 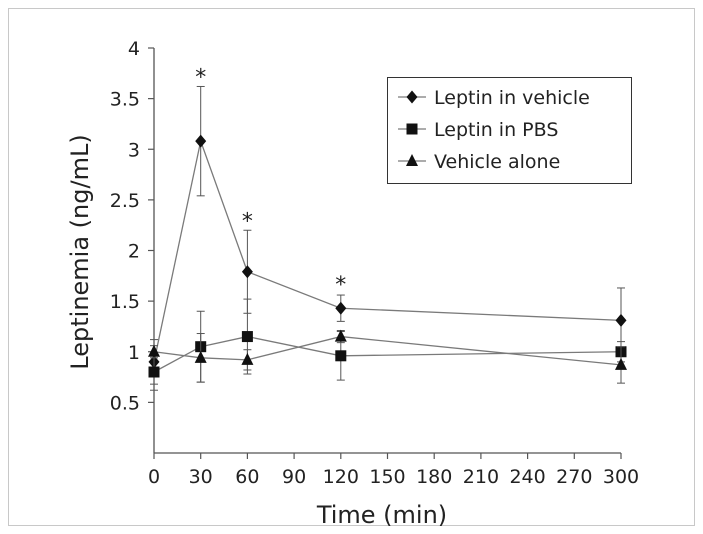 I want to click on legend-label: Vehicle alone, so click(x=497, y=162).